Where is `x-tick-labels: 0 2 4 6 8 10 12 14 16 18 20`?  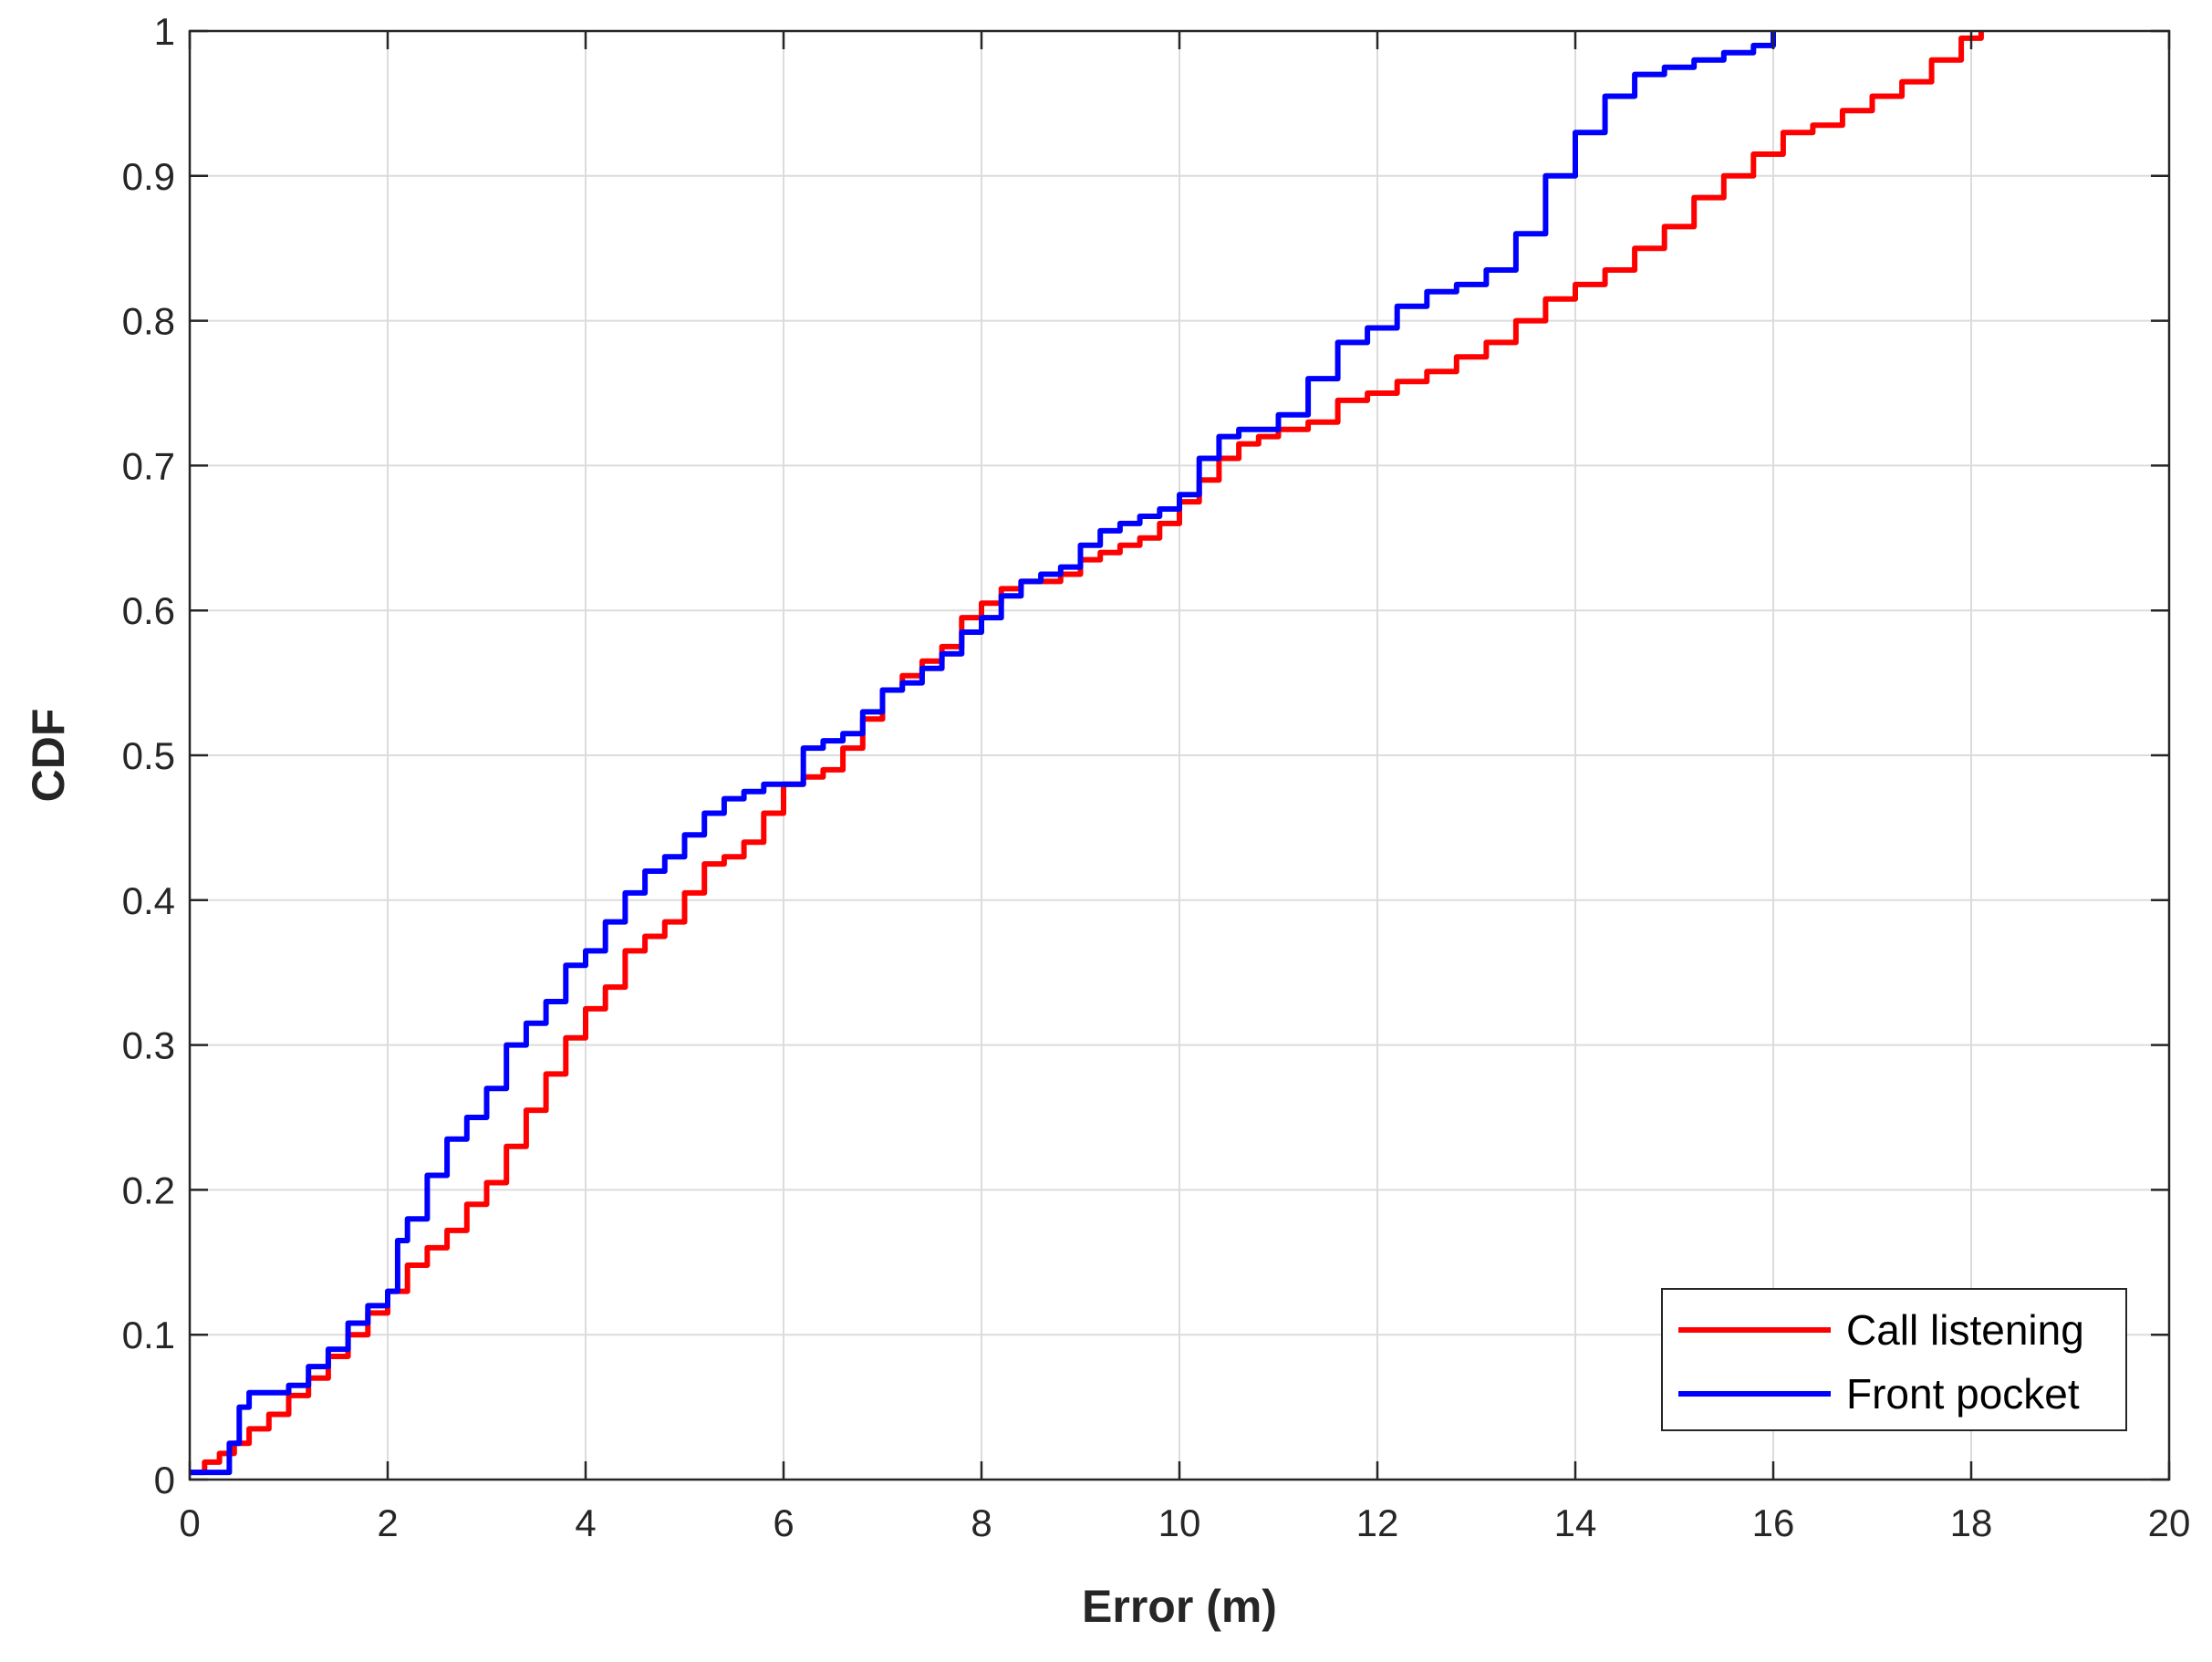 x-tick-labels: 0 2 4 6 8 10 12 14 16 18 20 is located at coordinates (1185, 1522).